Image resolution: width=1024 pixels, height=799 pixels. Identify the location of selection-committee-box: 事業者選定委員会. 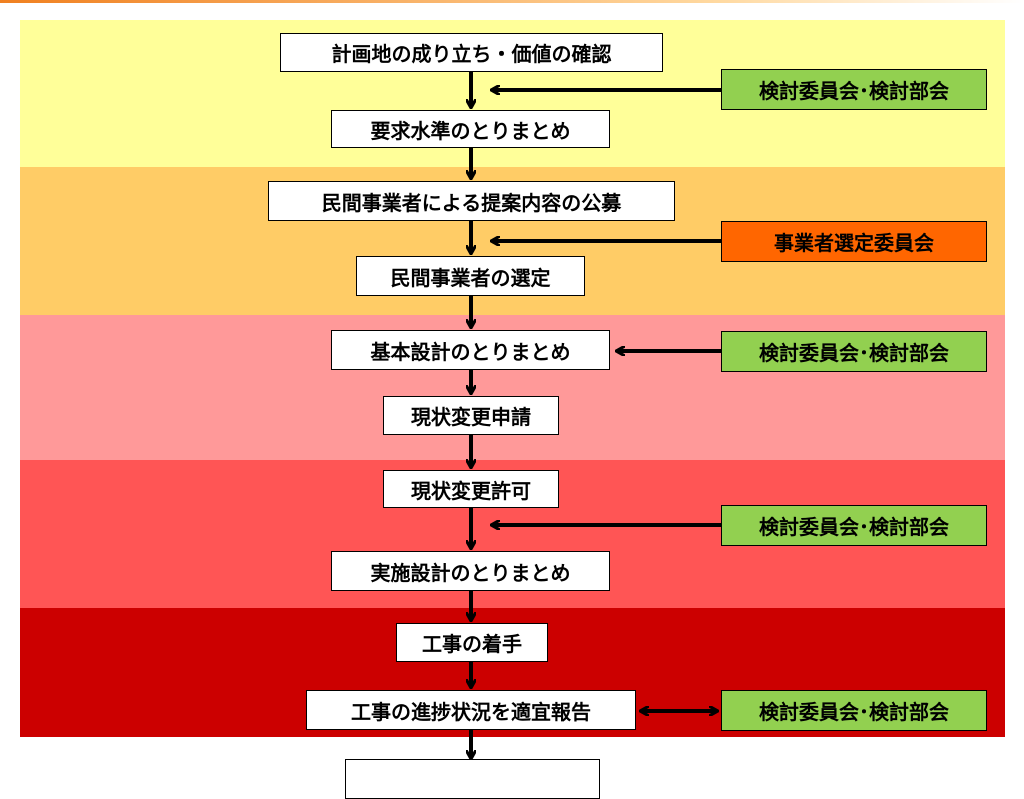
(854, 241).